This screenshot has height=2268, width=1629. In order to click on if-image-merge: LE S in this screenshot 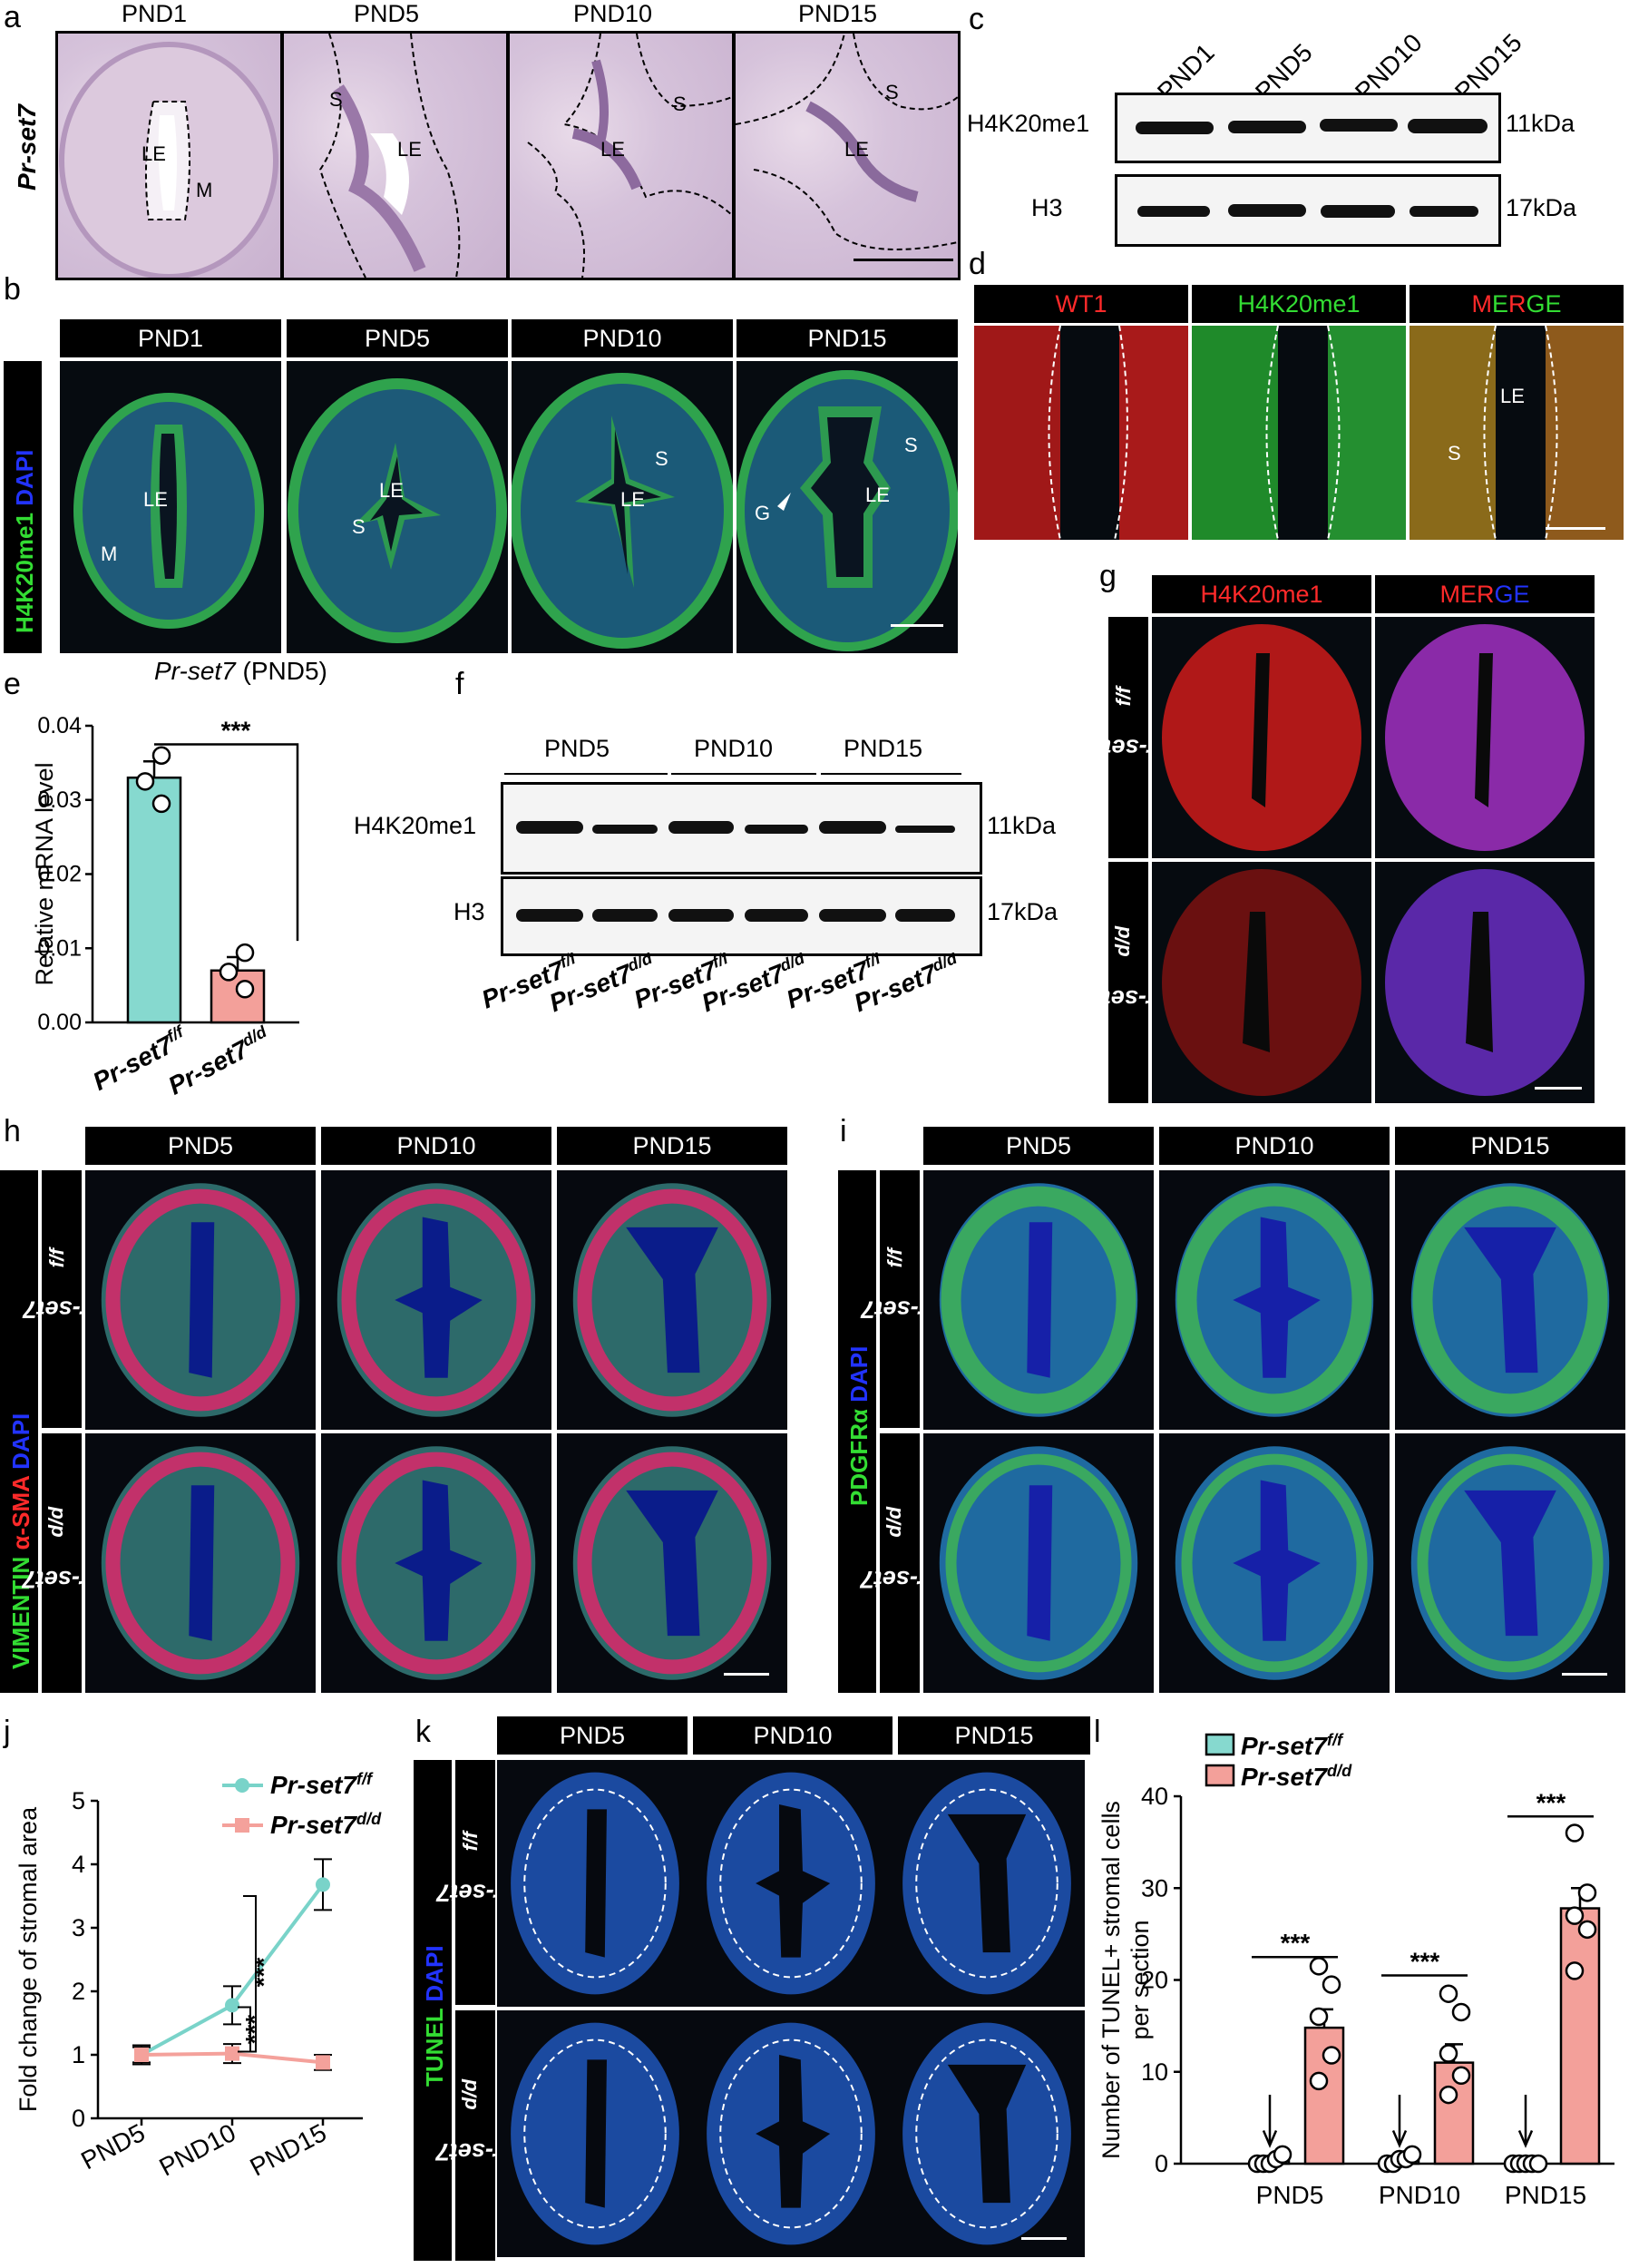, I will do `click(1517, 433)`.